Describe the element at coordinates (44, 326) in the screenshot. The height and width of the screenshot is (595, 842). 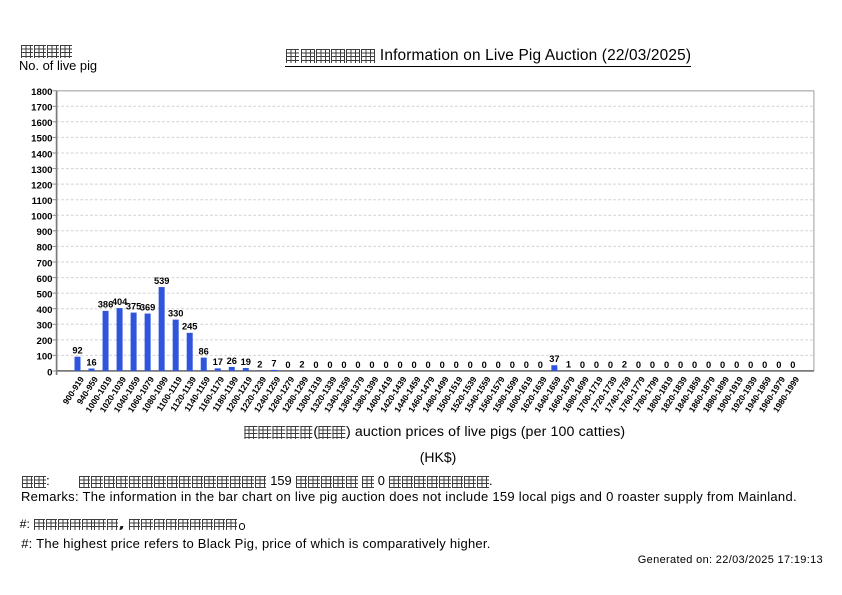
I see `svg-text: 300` at that location.